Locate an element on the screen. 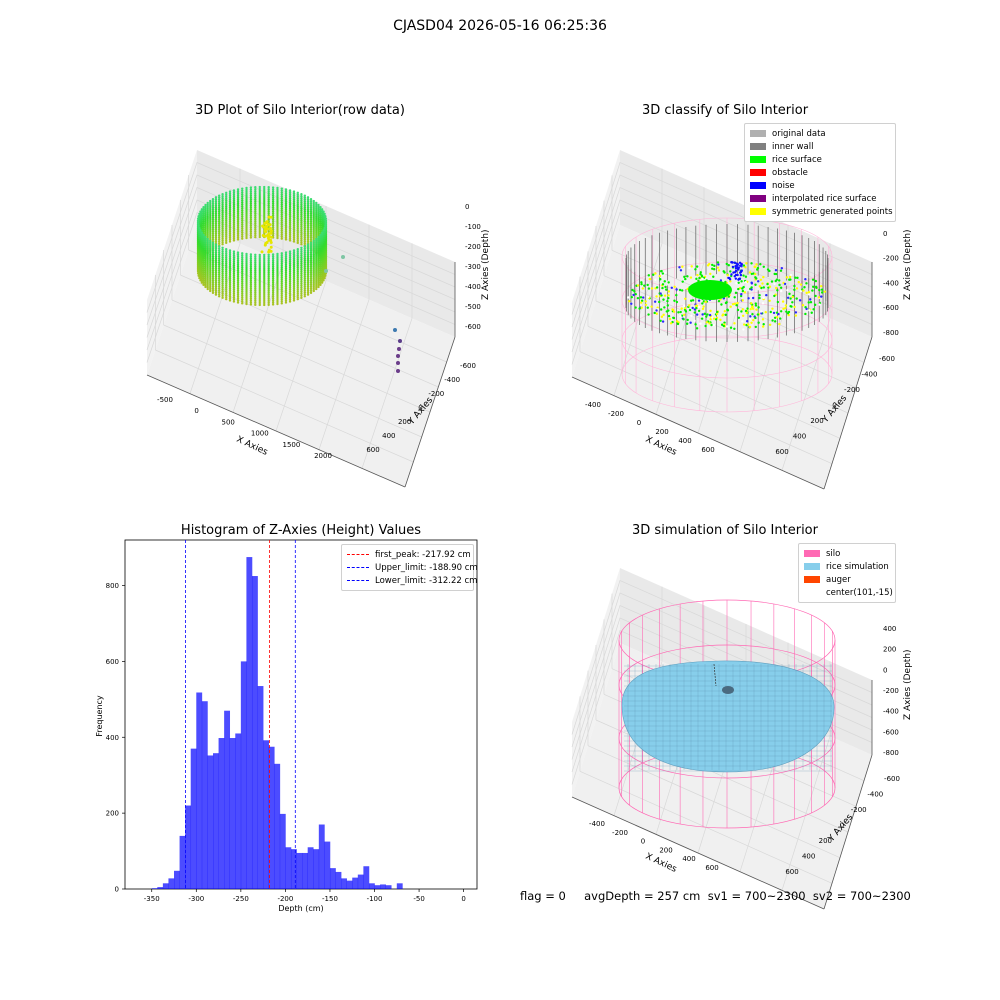  simulation-x-tick-label: 400 is located at coordinates (688, 859).